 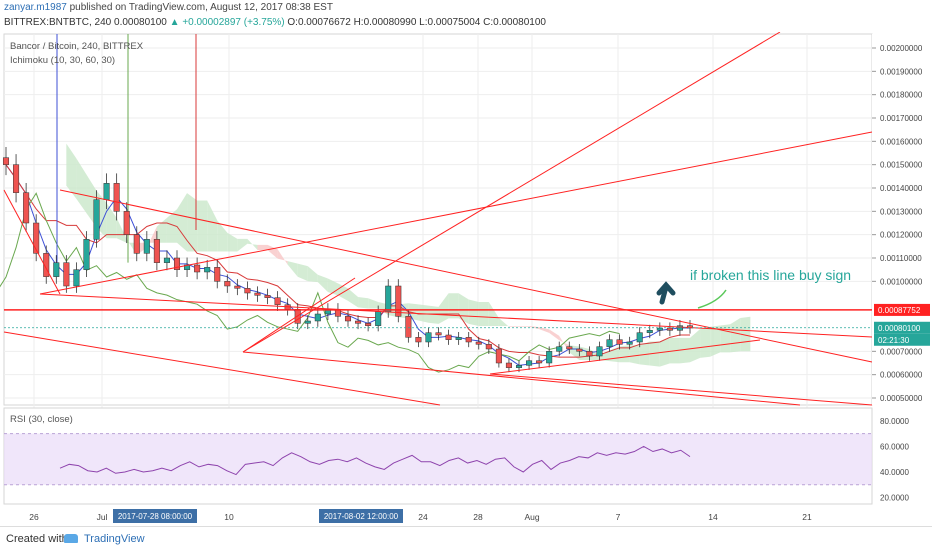 I want to click on price-tick-label: 0.00070000, so click(x=901, y=351).